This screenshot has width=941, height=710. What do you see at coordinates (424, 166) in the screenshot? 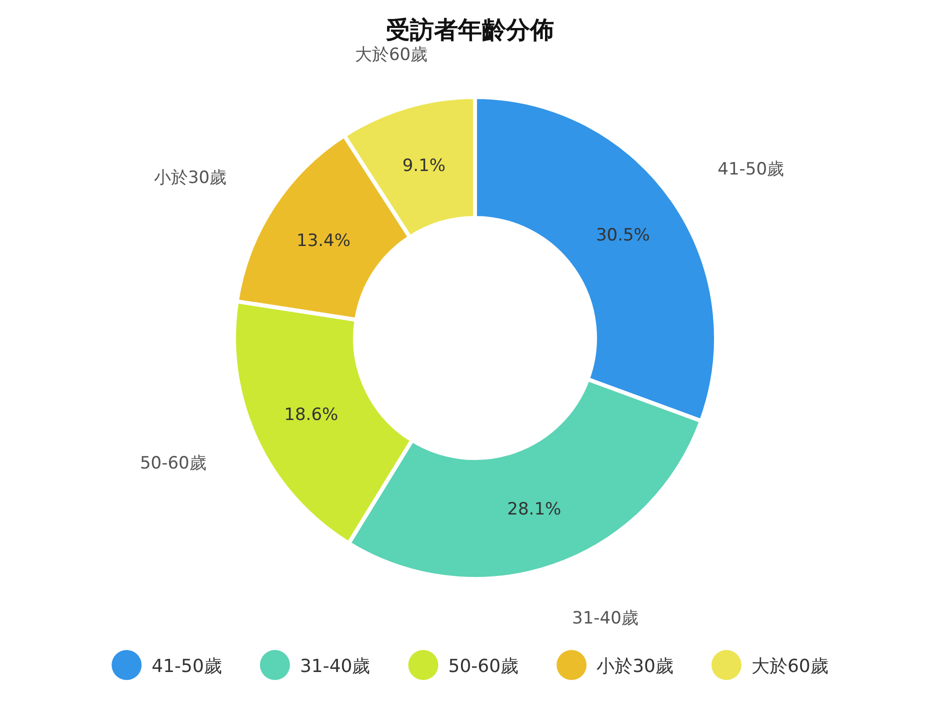
I see `data-label: 9.1%` at bounding box center [424, 166].